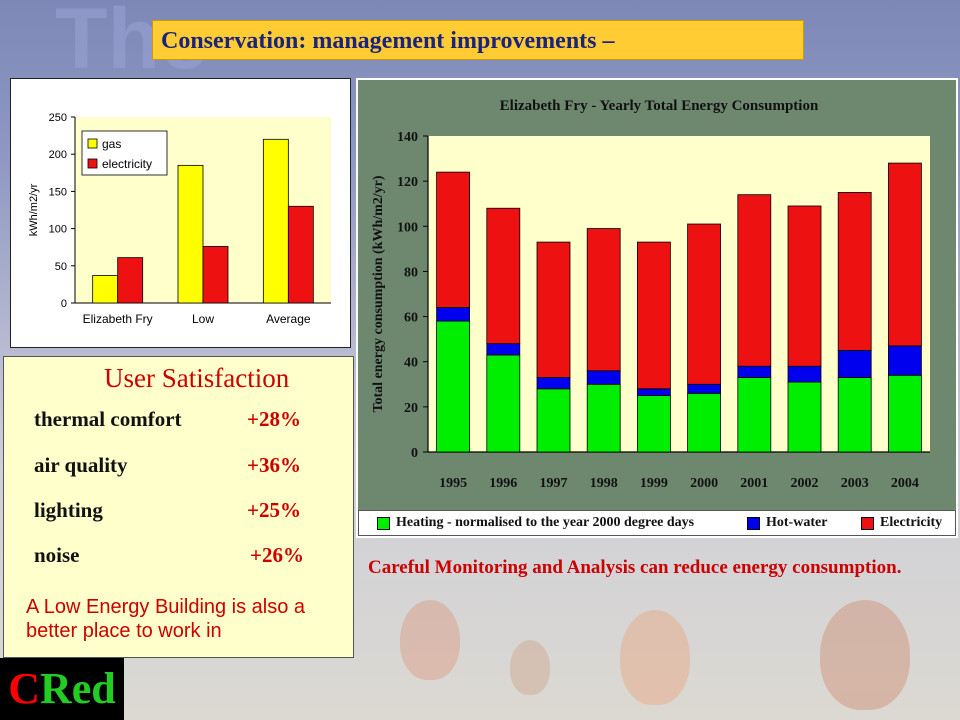 The width and height of the screenshot is (960, 720). What do you see at coordinates (911, 522) in the screenshot?
I see `legend-label-electricity: Electricity` at bounding box center [911, 522].